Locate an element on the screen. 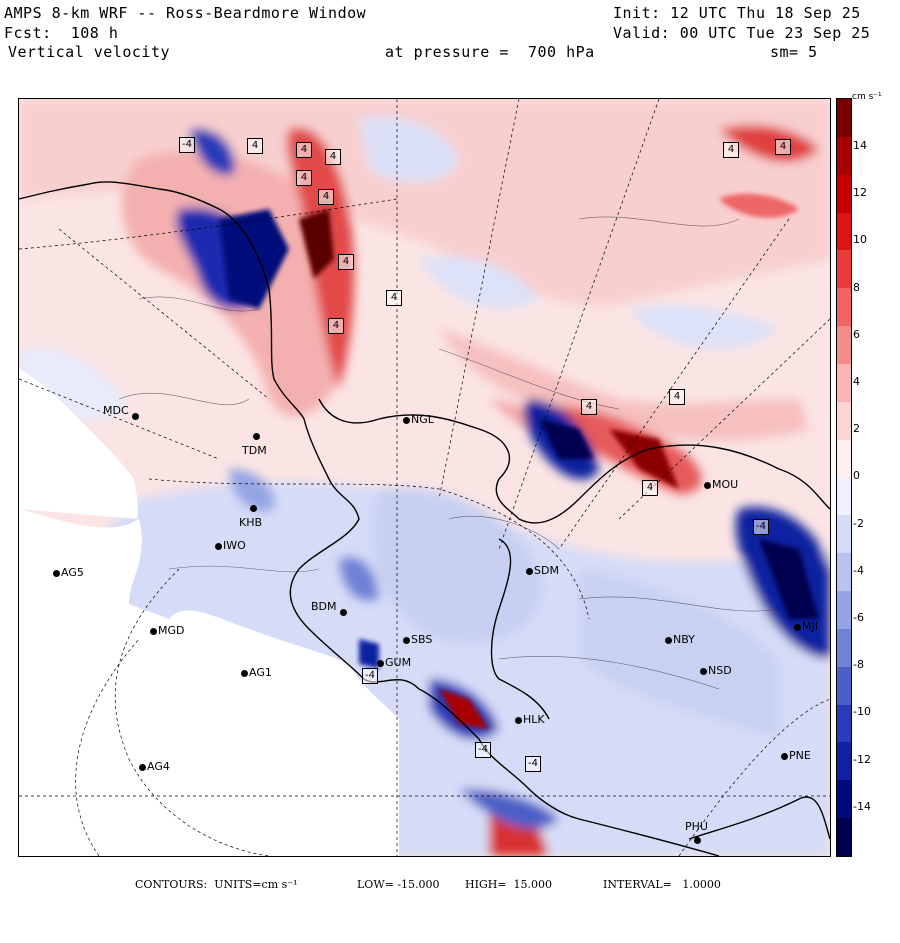 The height and width of the screenshot is (943, 900). map-title: AMPS 8-km WRF -- Ross-Beardmore Window is located at coordinates (185, 13).